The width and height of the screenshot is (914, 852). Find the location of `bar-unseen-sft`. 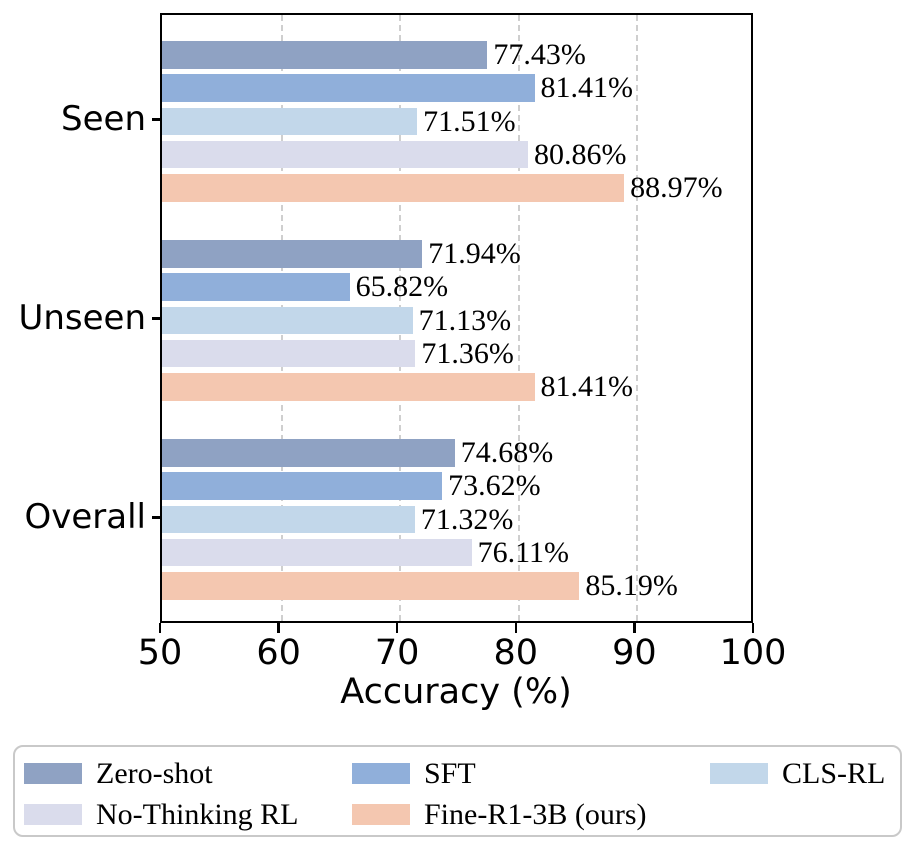

bar-unseen-sft is located at coordinates (256, 287).